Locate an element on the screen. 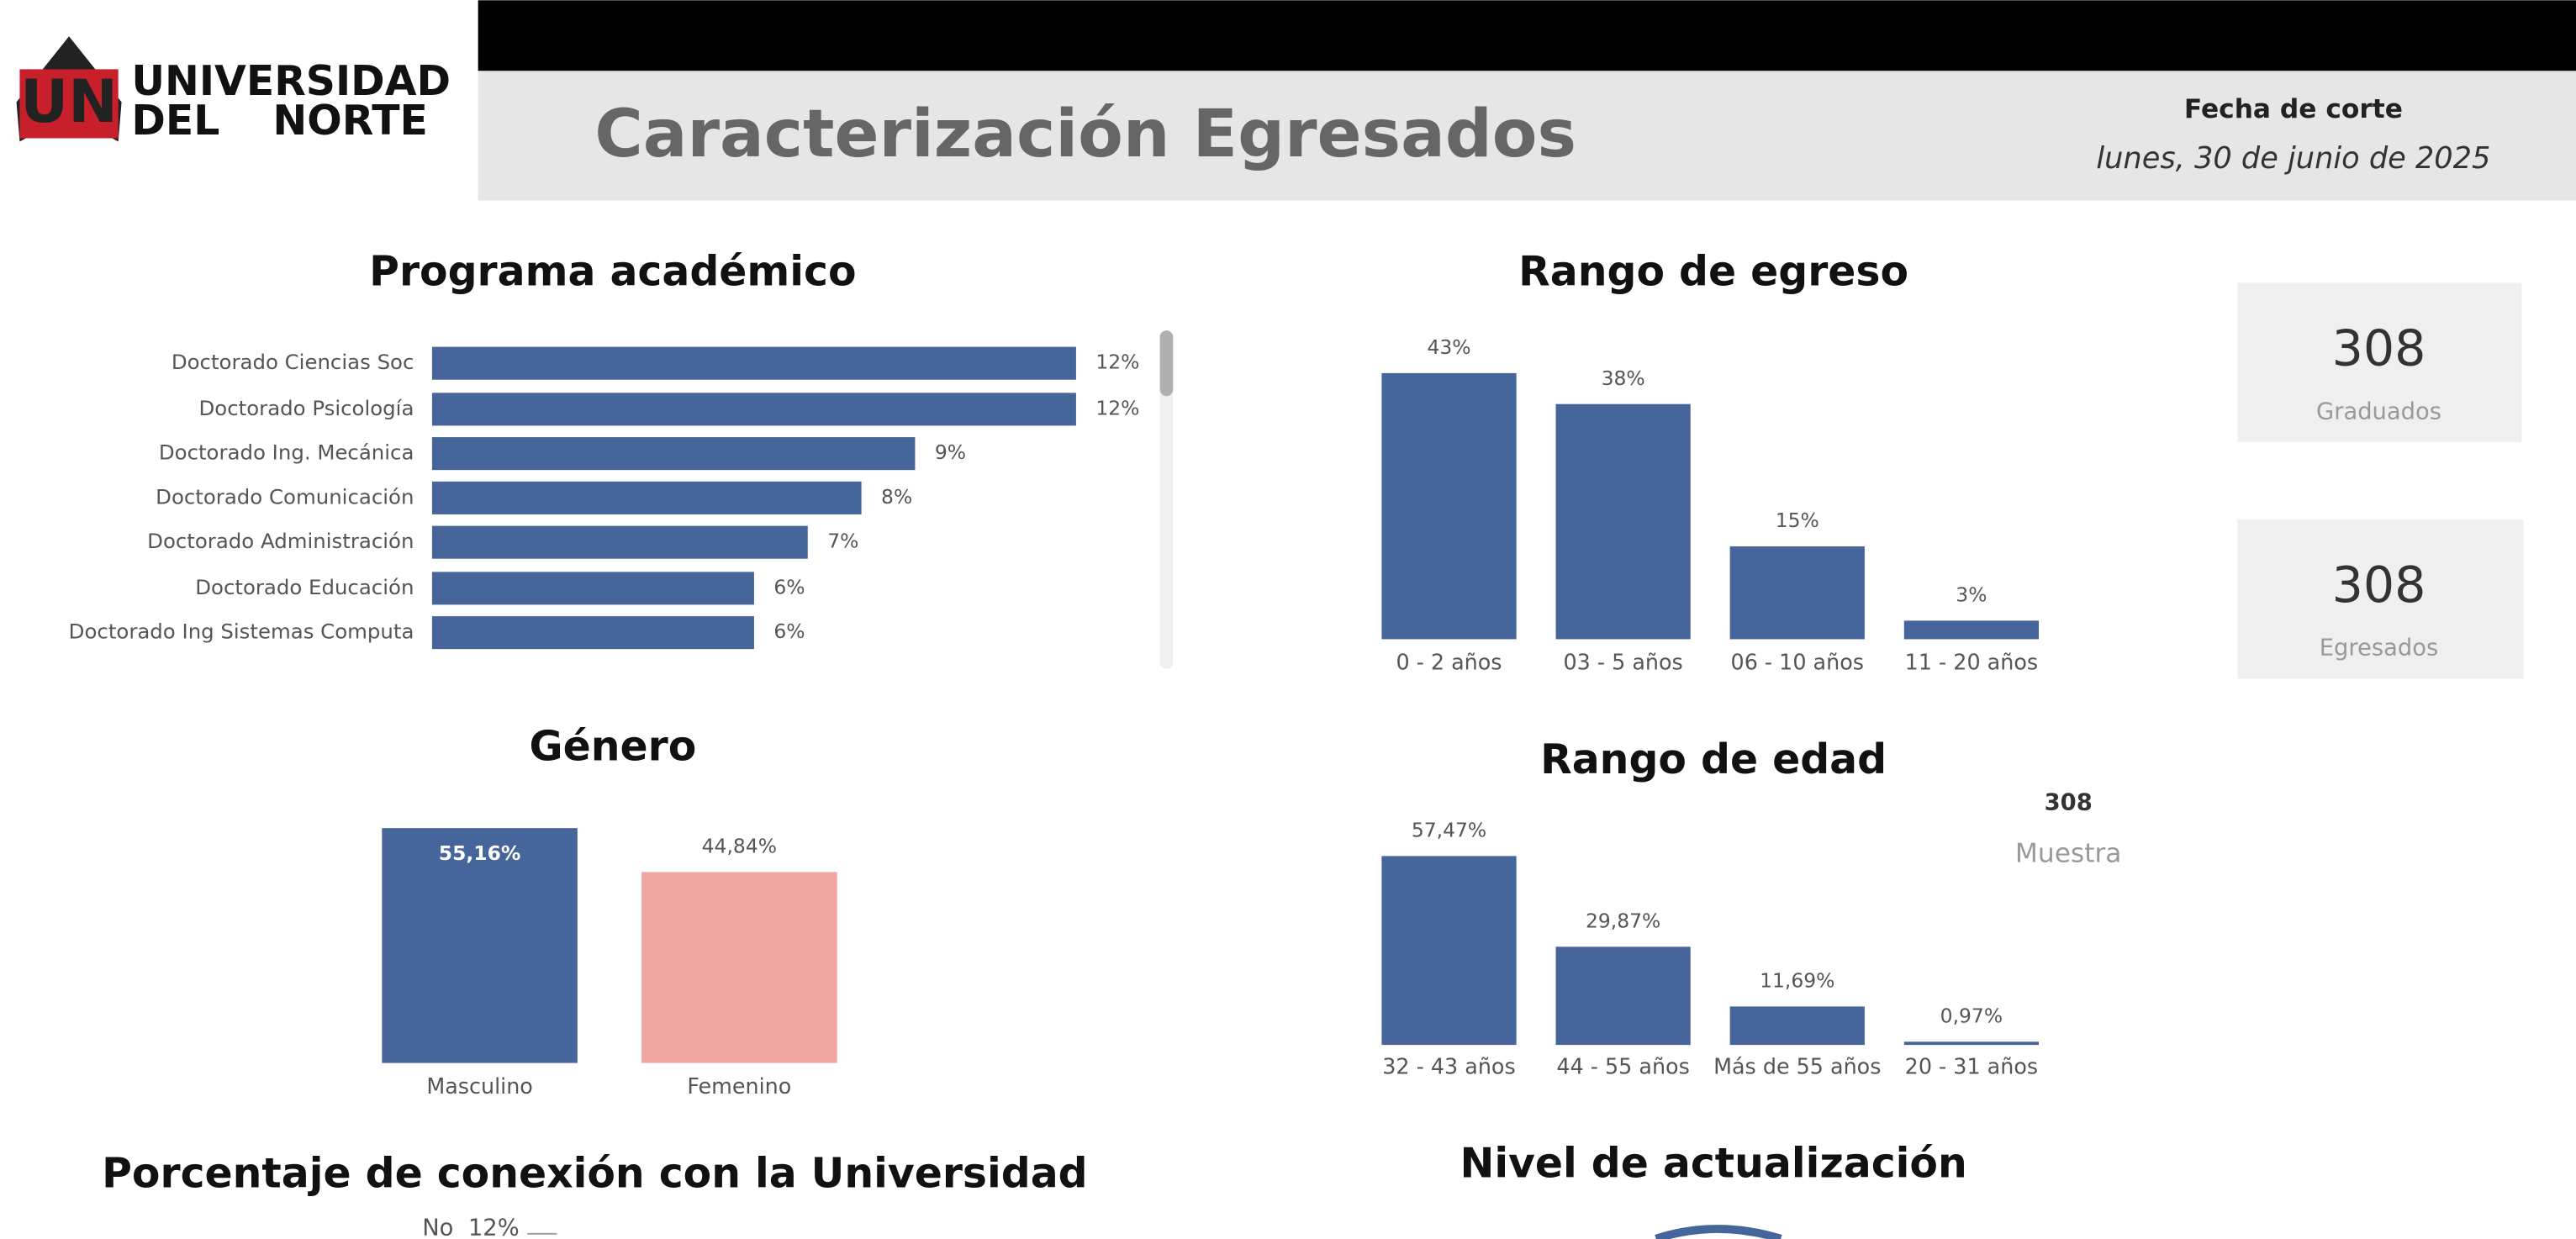 The image size is (2576, 1239). category-label: Doctorado Administración is located at coordinates (280, 541).